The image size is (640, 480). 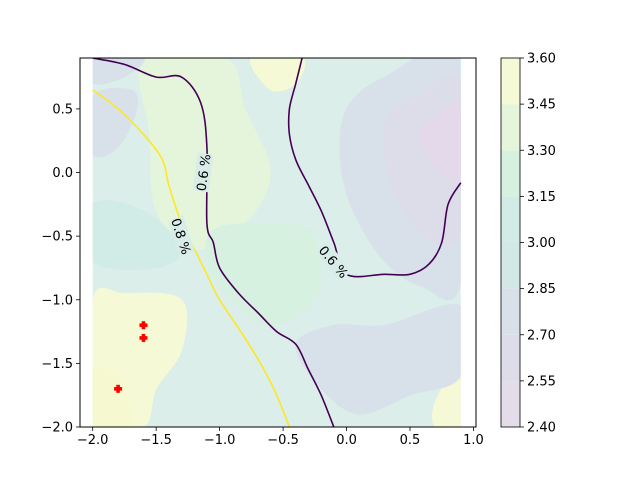 I want to click on x-tick-label: −1.5, so click(x=156, y=440).